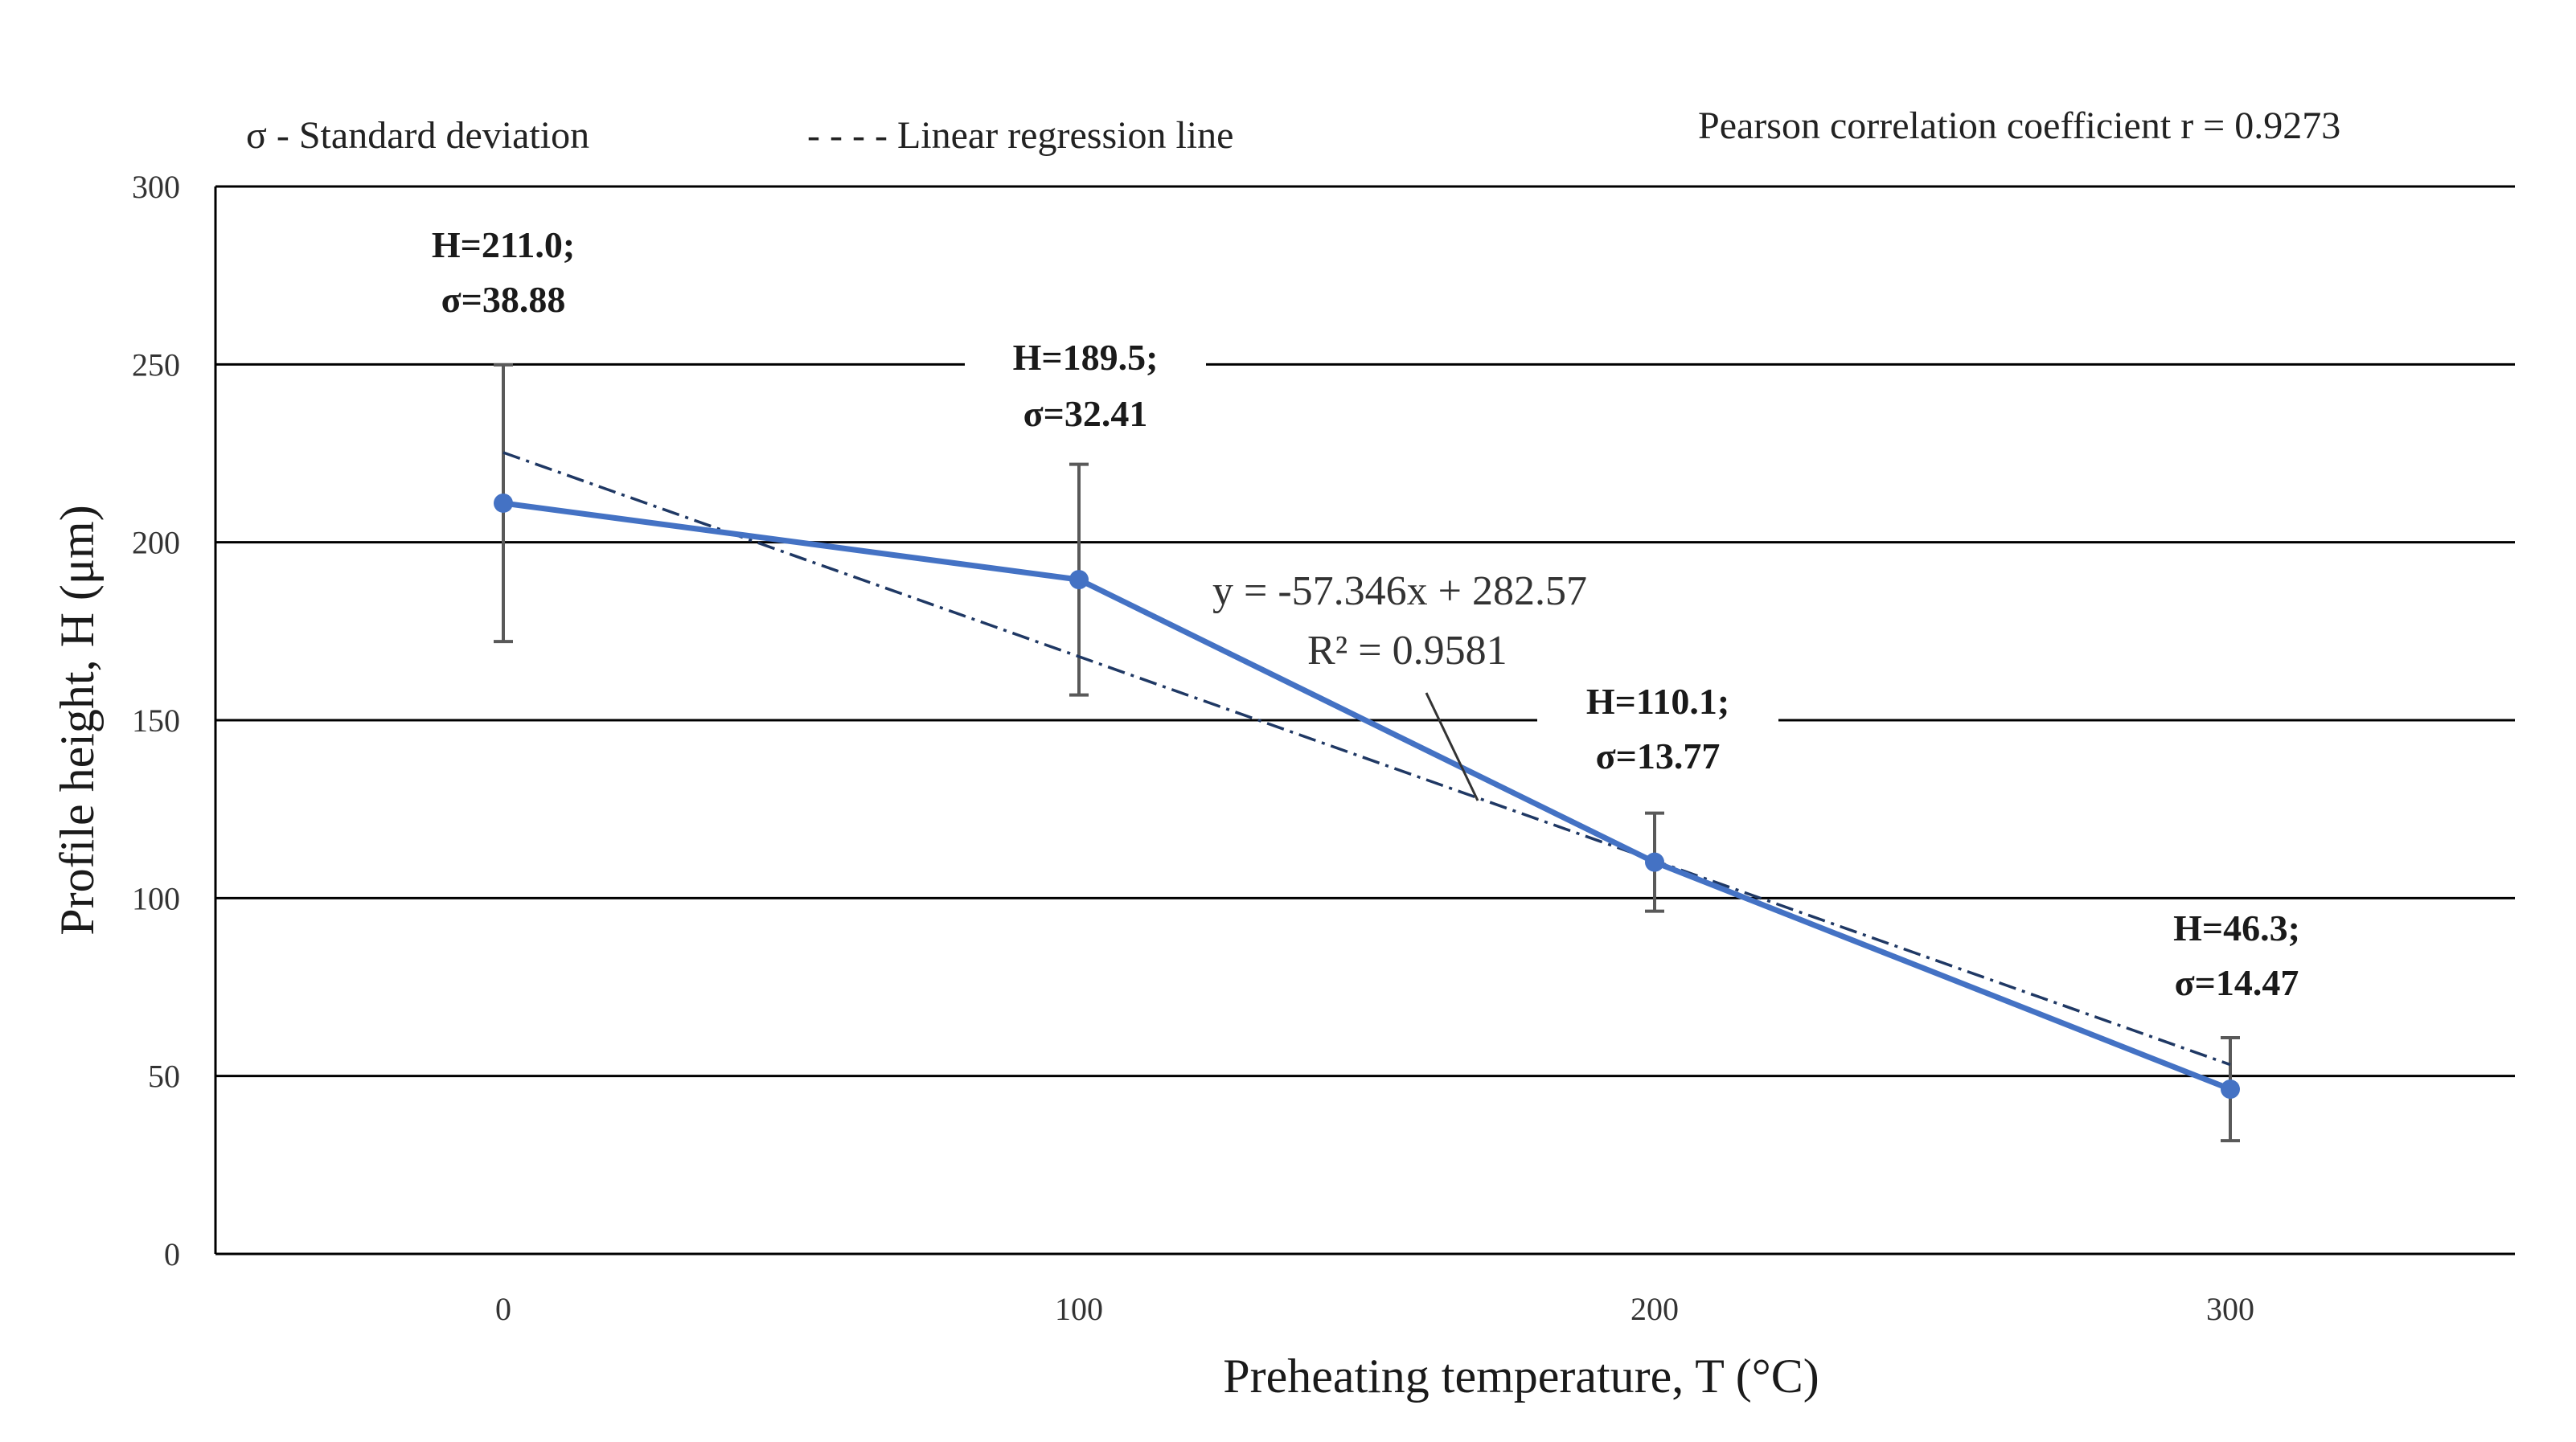 The height and width of the screenshot is (1442, 2576). Describe the element at coordinates (1020, 135) in the screenshot. I see `legend-regression: - - - - Linear regression line` at that location.